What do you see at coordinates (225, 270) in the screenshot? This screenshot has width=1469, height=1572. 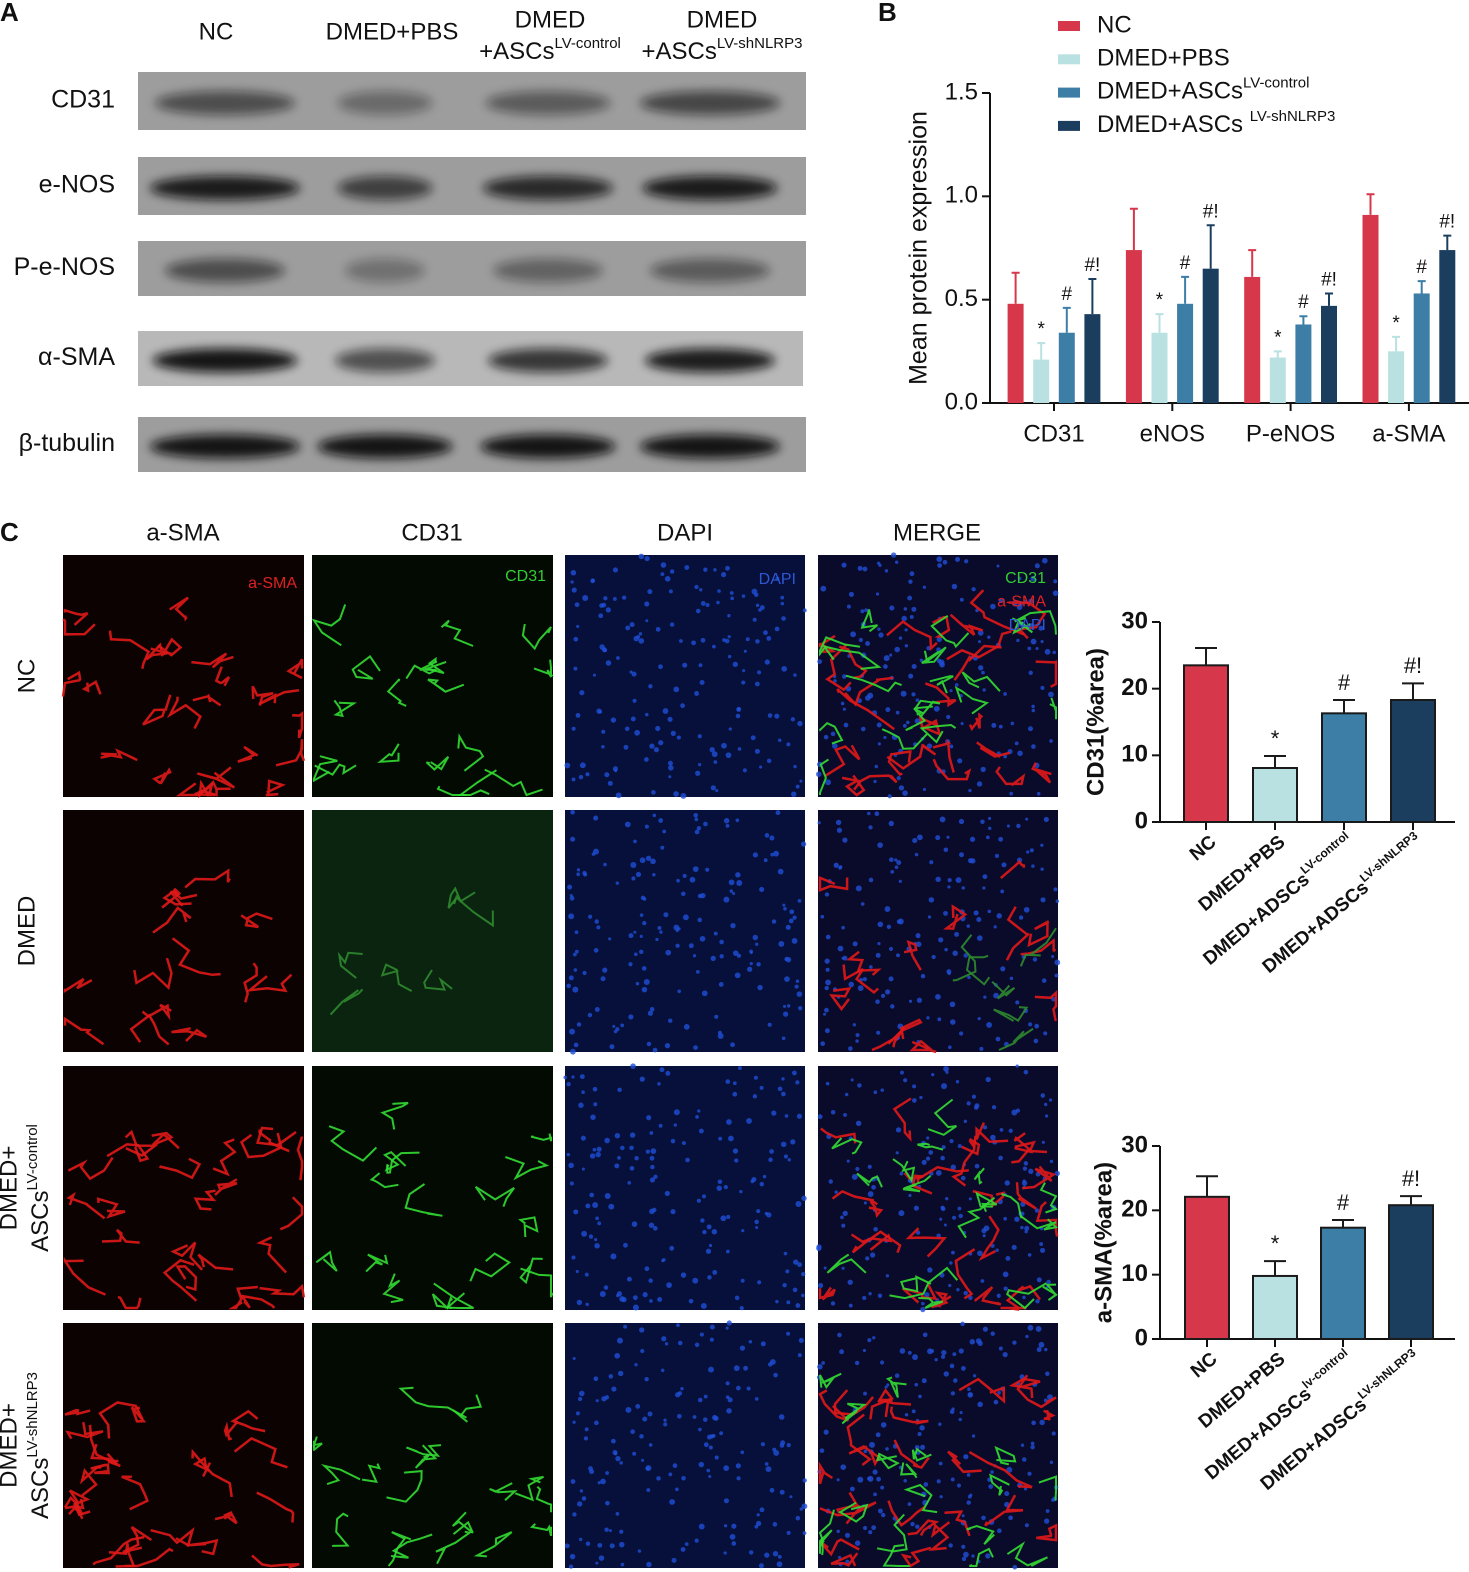 I see `blot-signal` at bounding box center [225, 270].